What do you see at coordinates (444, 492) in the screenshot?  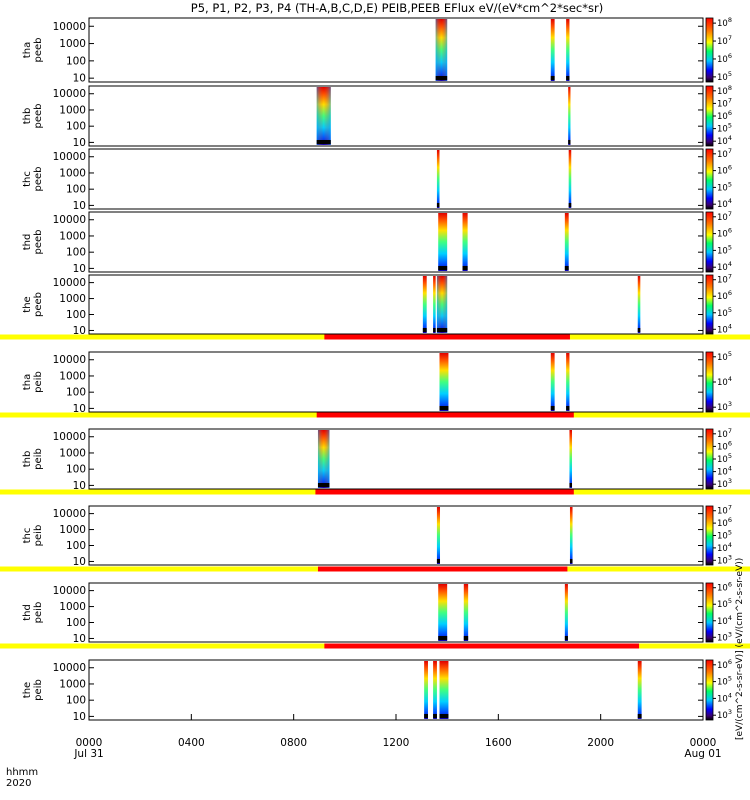 I see `mode-state-bar-red` at bounding box center [444, 492].